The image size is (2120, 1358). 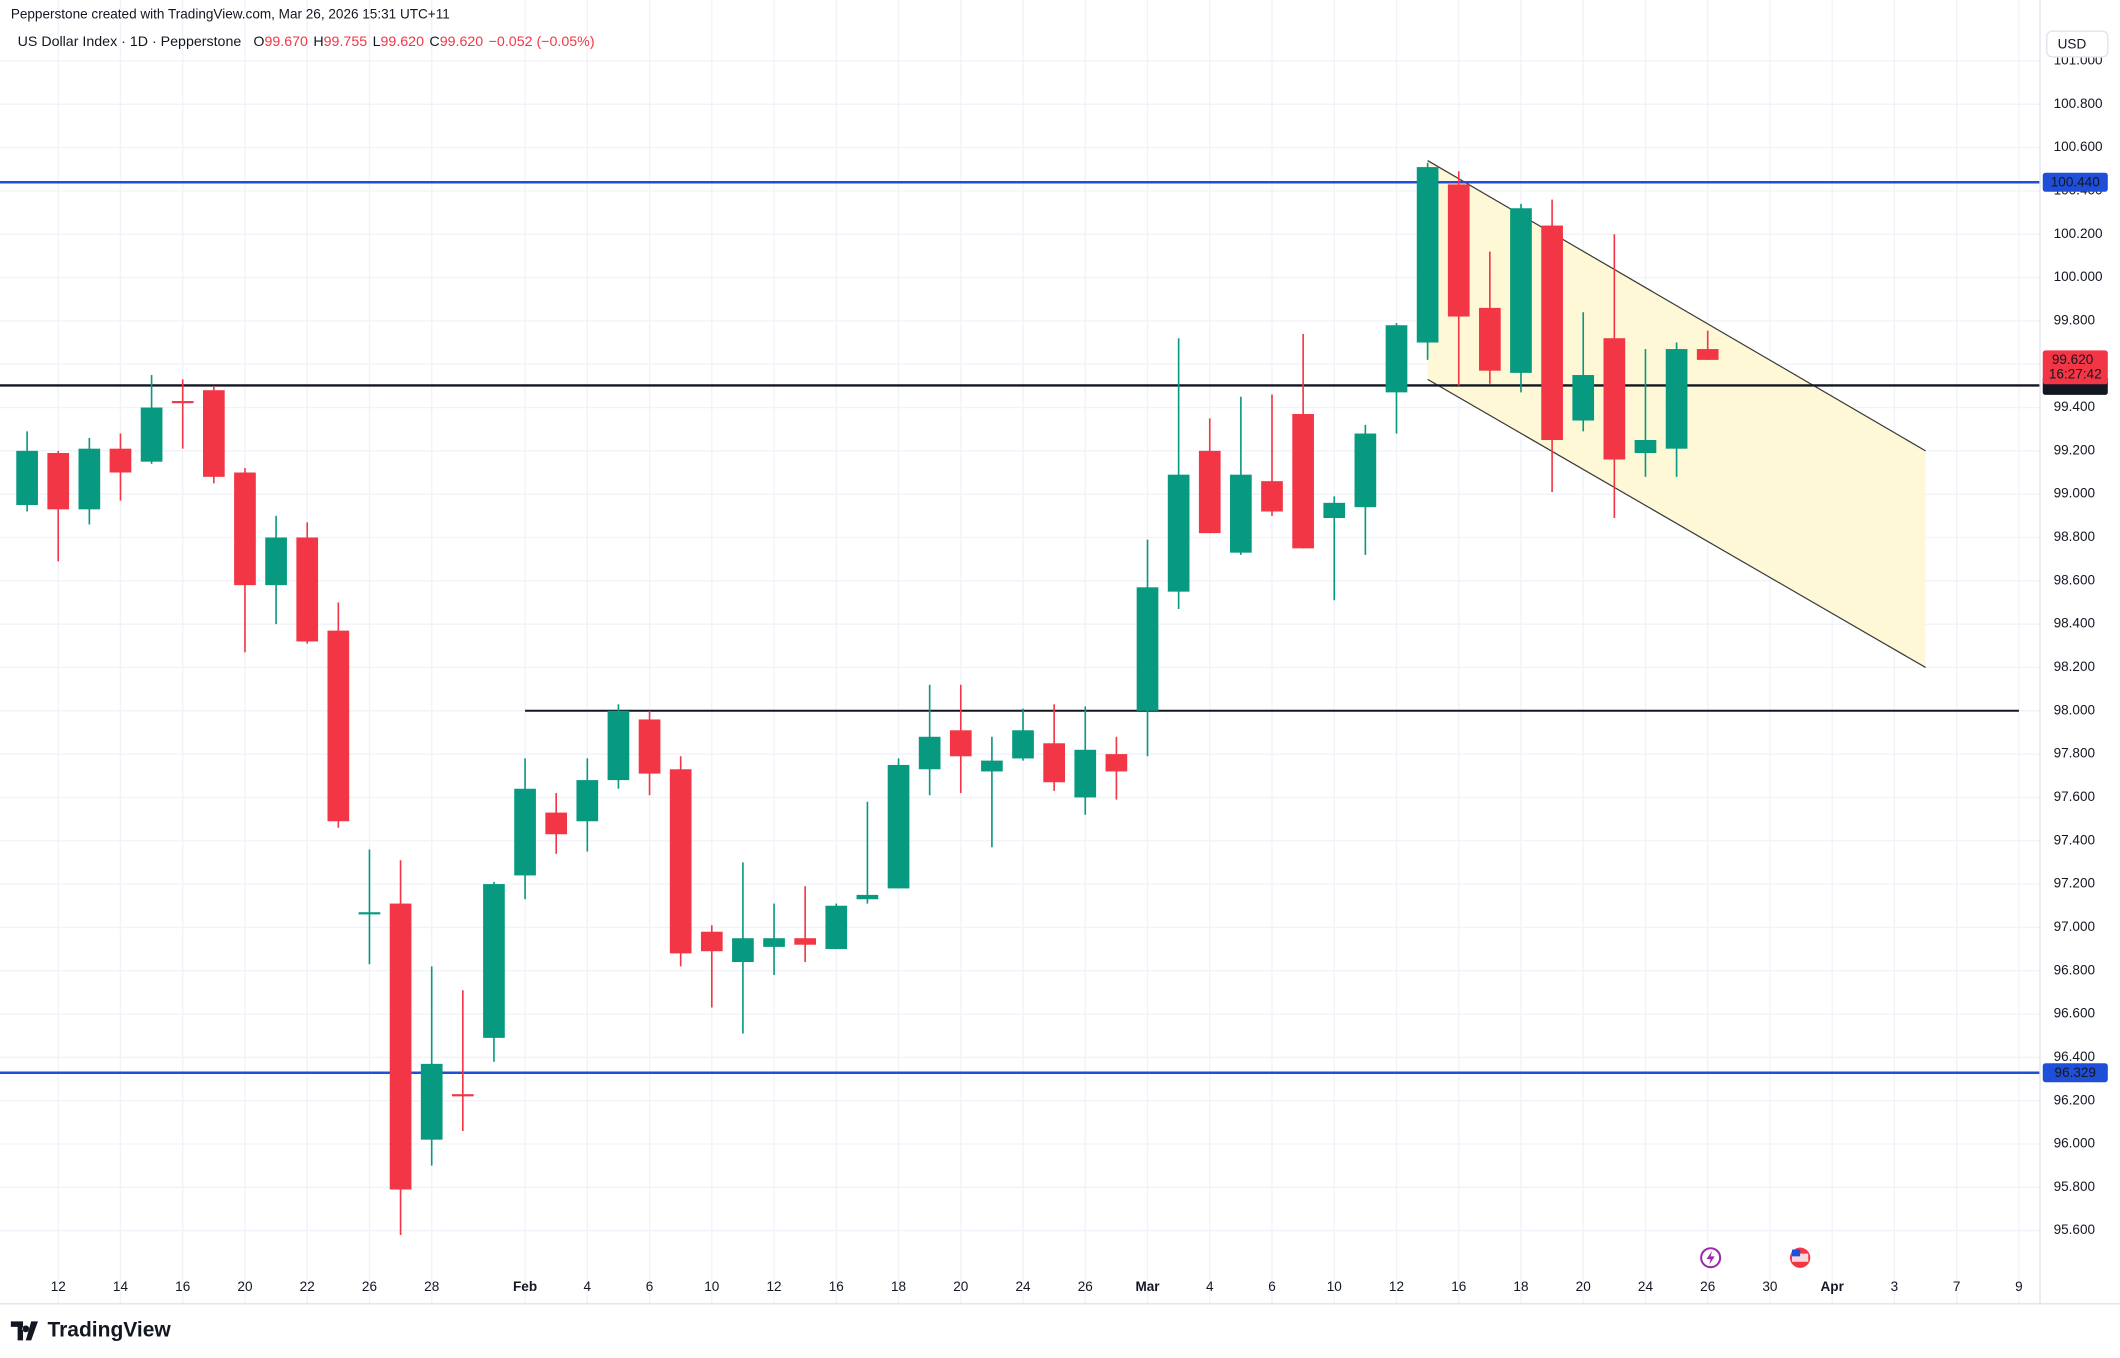 What do you see at coordinates (1833, 1286) in the screenshot?
I see `x-tick-label: Apr` at bounding box center [1833, 1286].